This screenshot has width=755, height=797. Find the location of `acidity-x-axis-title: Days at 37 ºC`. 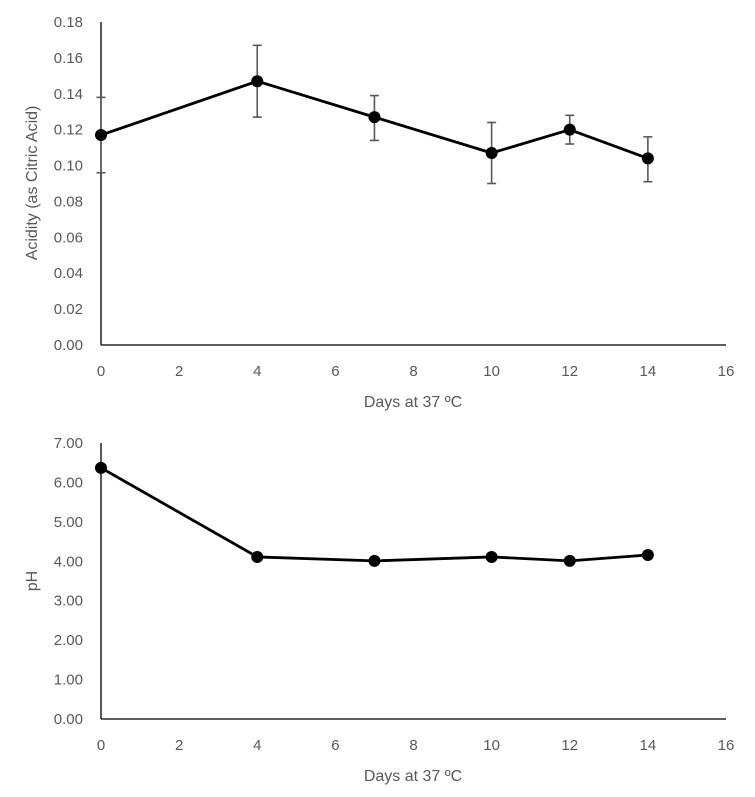

acidity-x-axis-title: Days at 37 ºC is located at coordinates (413, 402).